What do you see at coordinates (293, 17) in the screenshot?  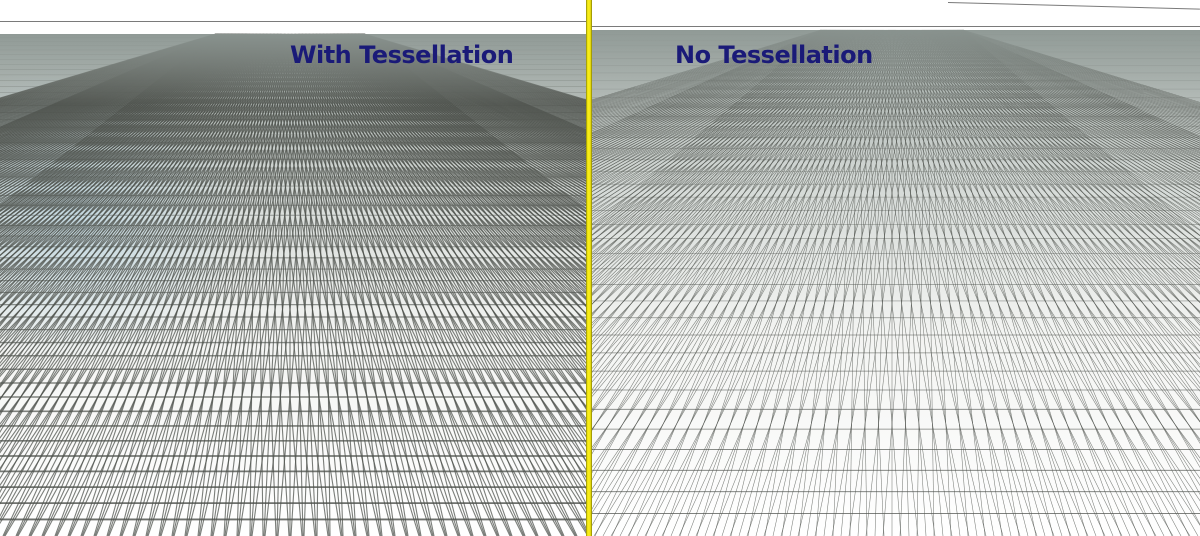 I see `sky` at bounding box center [293, 17].